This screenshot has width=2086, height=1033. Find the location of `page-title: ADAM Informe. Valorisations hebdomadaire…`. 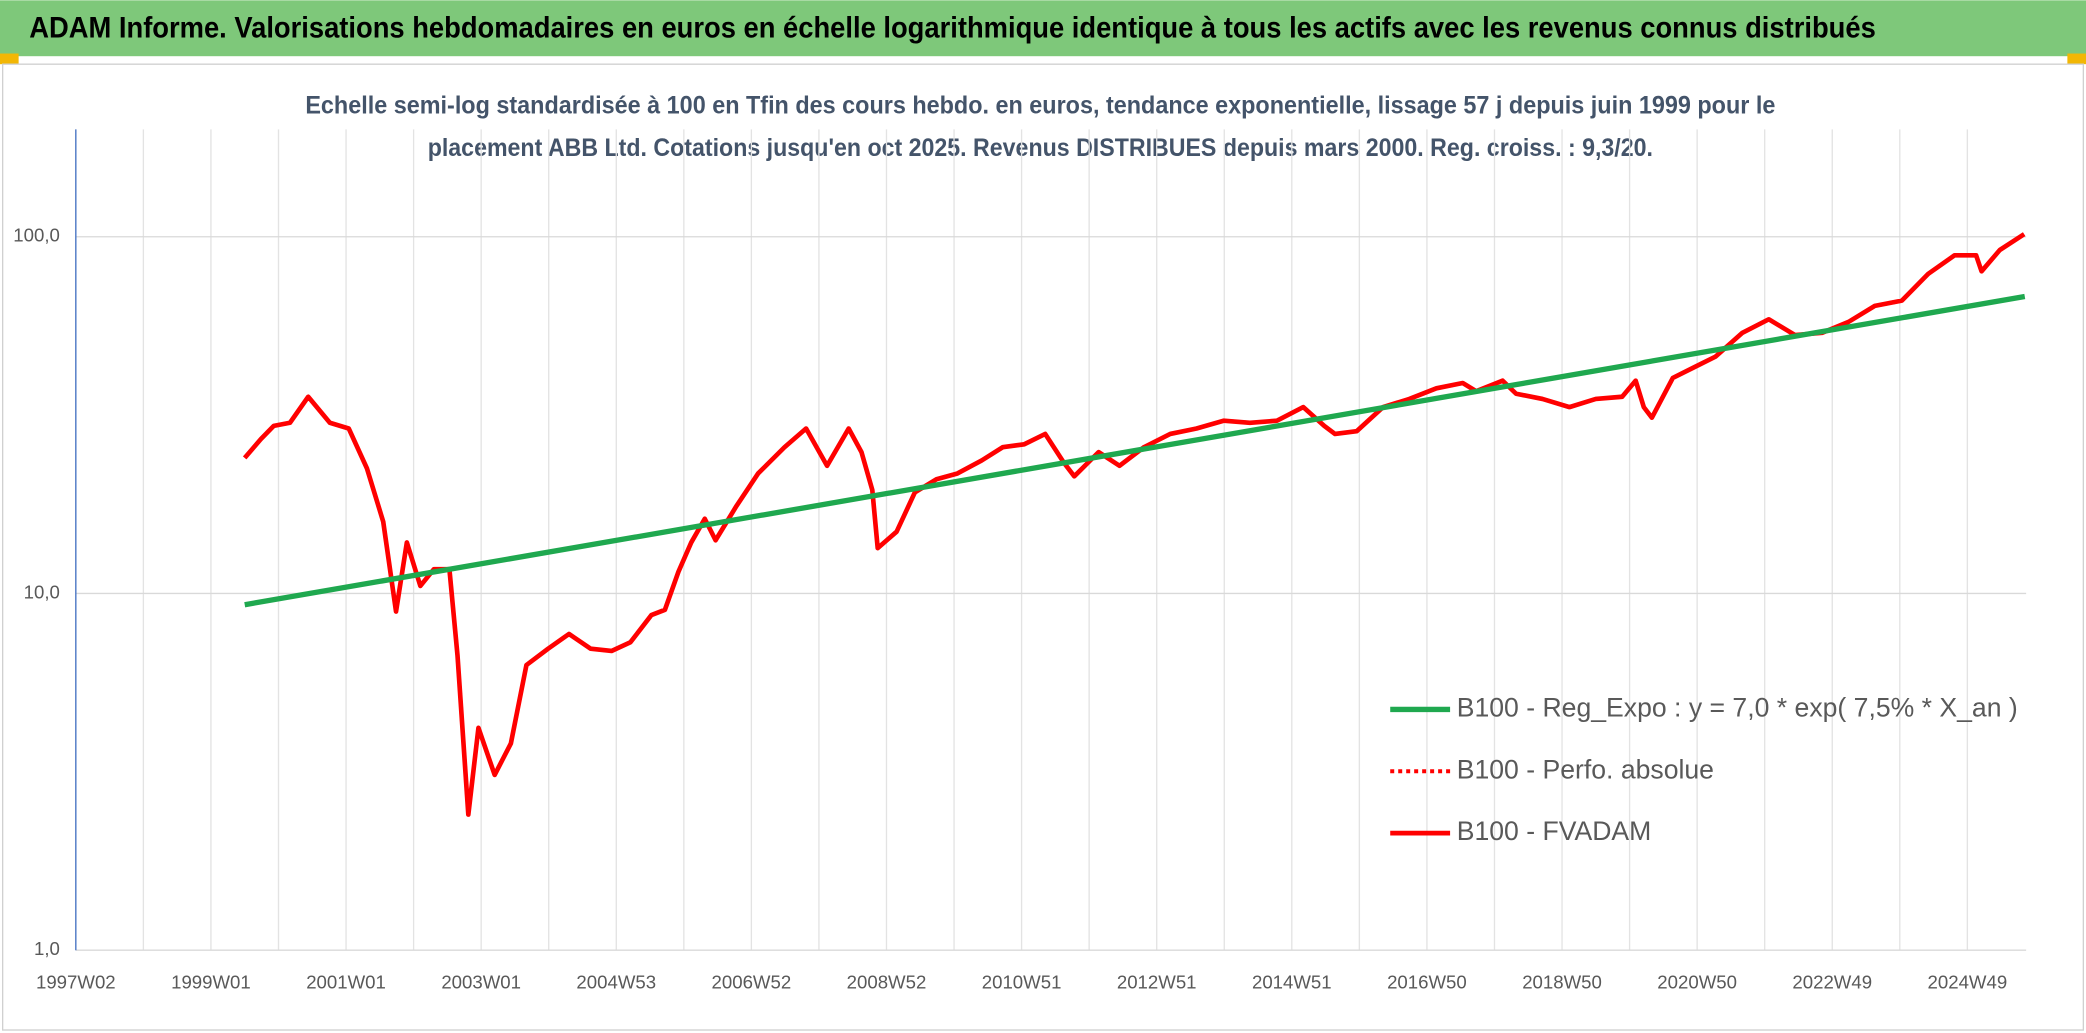

page-title: ADAM Informe. Valorisations hebdomadaire… is located at coordinates (952, 28).